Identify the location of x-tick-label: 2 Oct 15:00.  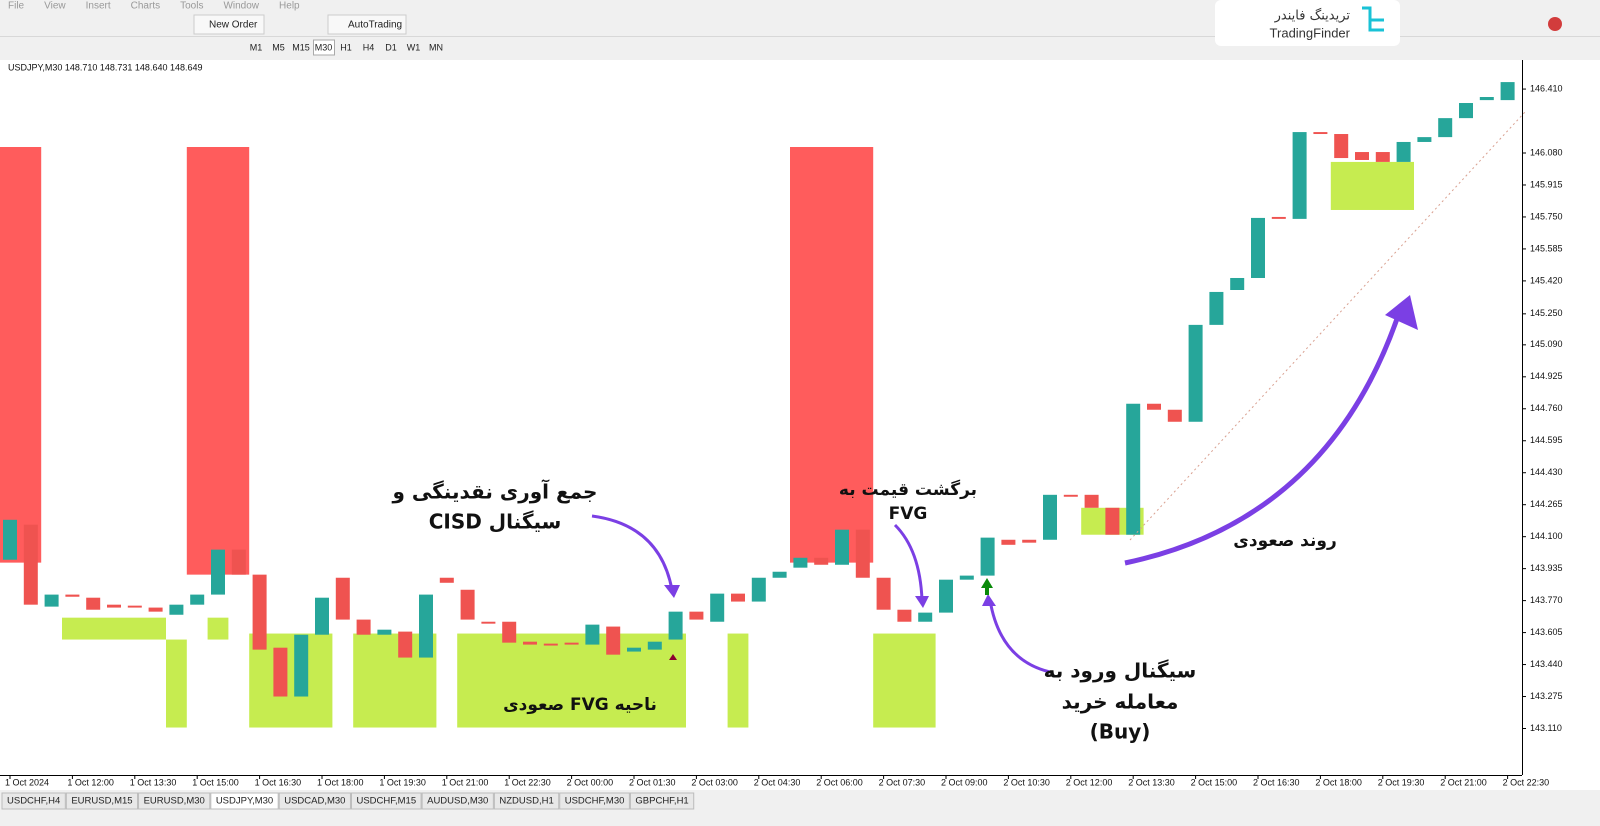
(1214, 782).